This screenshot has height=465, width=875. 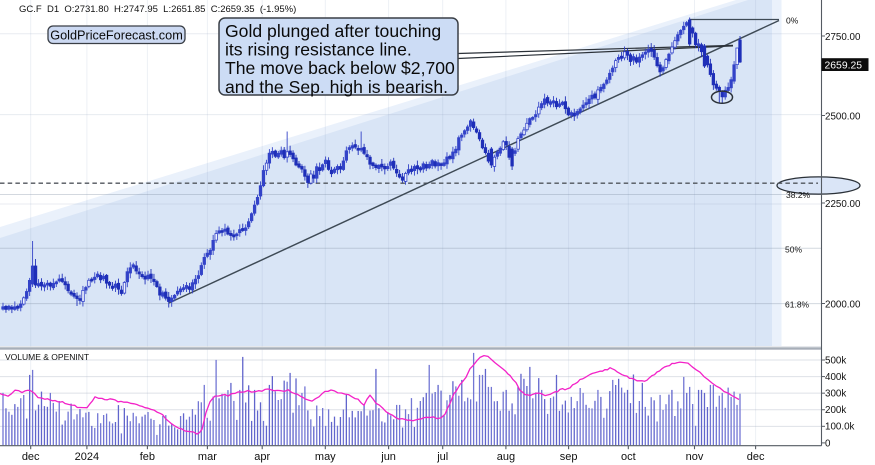 What do you see at coordinates (336, 87) in the screenshot?
I see `svg-text: and the Sep. high is bearish.` at bounding box center [336, 87].